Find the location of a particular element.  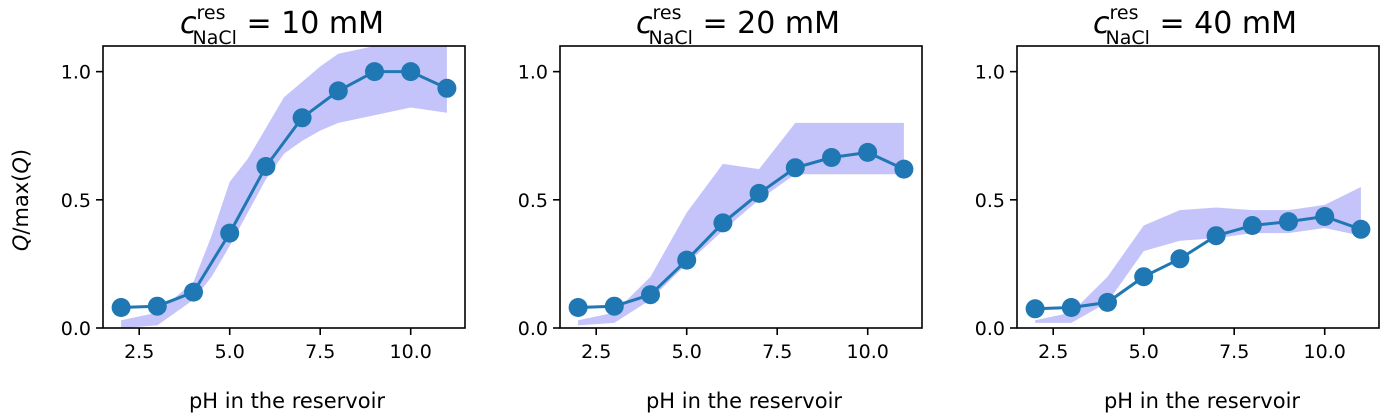

panel-title: cres NaCl = 20 mM is located at coordinates (738, 25).